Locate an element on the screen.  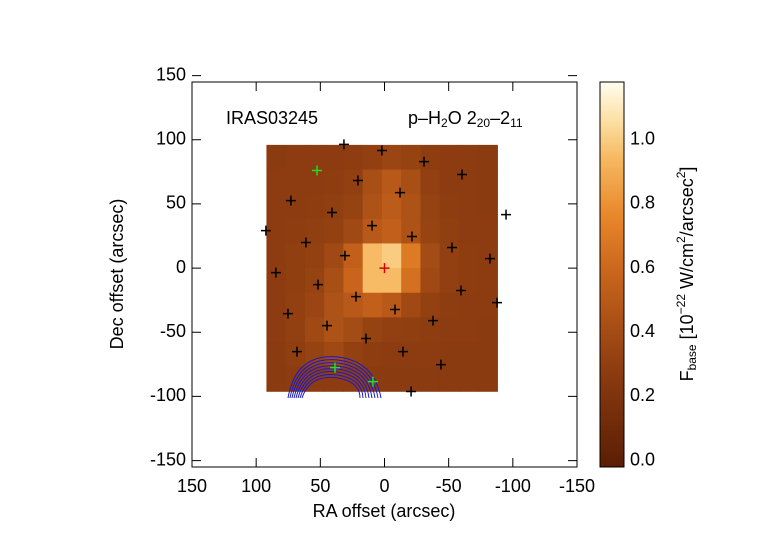
line-label-part: –2 is located at coordinates (500, 118).